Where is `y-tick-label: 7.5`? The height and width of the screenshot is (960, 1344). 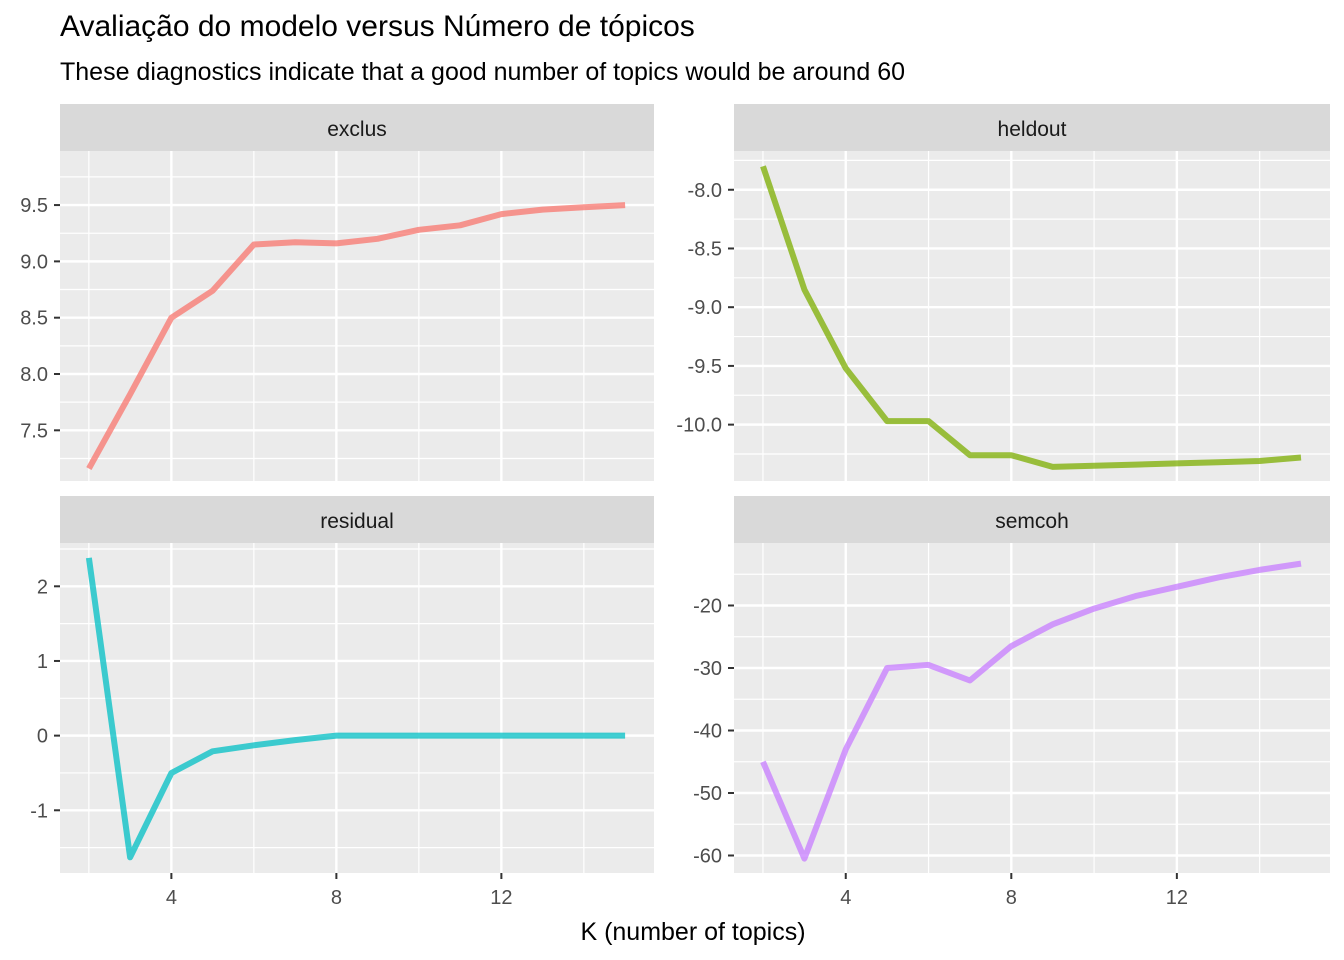 y-tick-label: 7.5 is located at coordinates (34, 431).